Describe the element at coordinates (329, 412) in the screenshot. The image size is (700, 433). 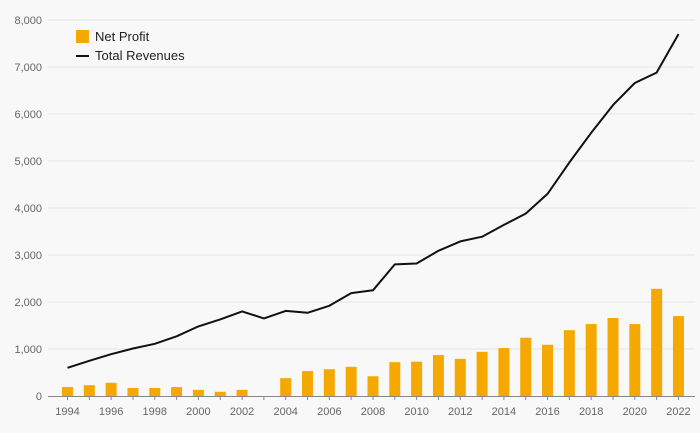
I see `x-tick-label: 2006` at that location.